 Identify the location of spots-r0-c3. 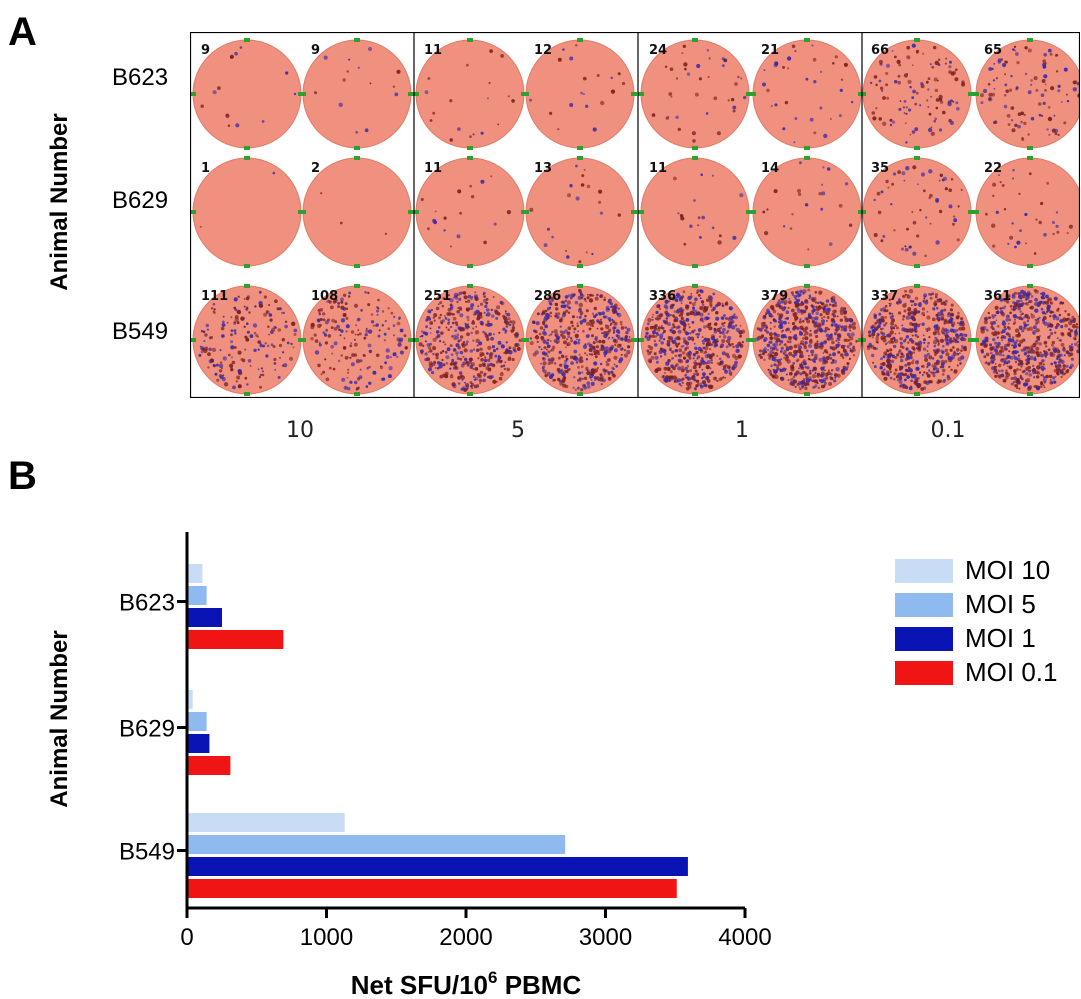
(577, 88).